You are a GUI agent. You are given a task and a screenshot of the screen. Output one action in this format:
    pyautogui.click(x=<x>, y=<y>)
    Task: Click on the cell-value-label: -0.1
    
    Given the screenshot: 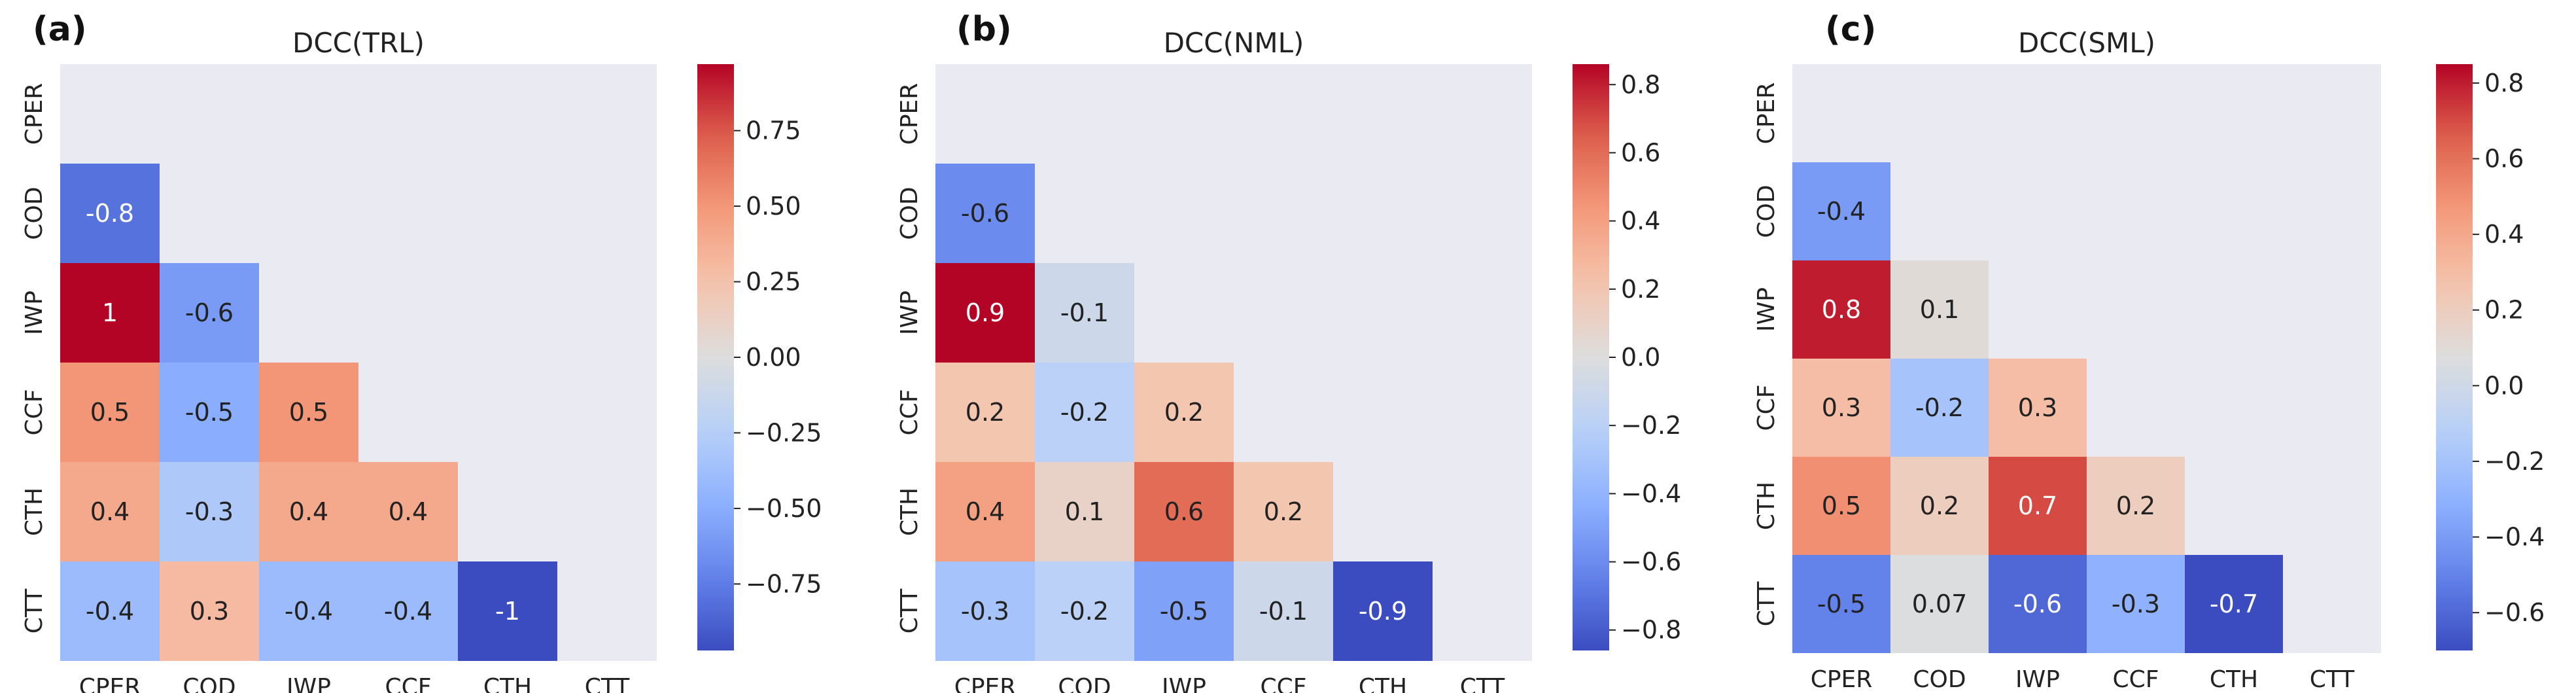 What is the action you would take?
    pyautogui.click(x=1084, y=313)
    